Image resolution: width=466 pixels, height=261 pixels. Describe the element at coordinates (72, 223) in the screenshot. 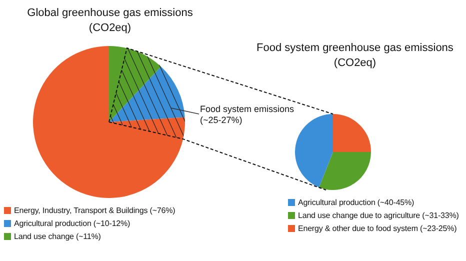

I see `legend-label: Agricultural production (~10-12%)` at that location.